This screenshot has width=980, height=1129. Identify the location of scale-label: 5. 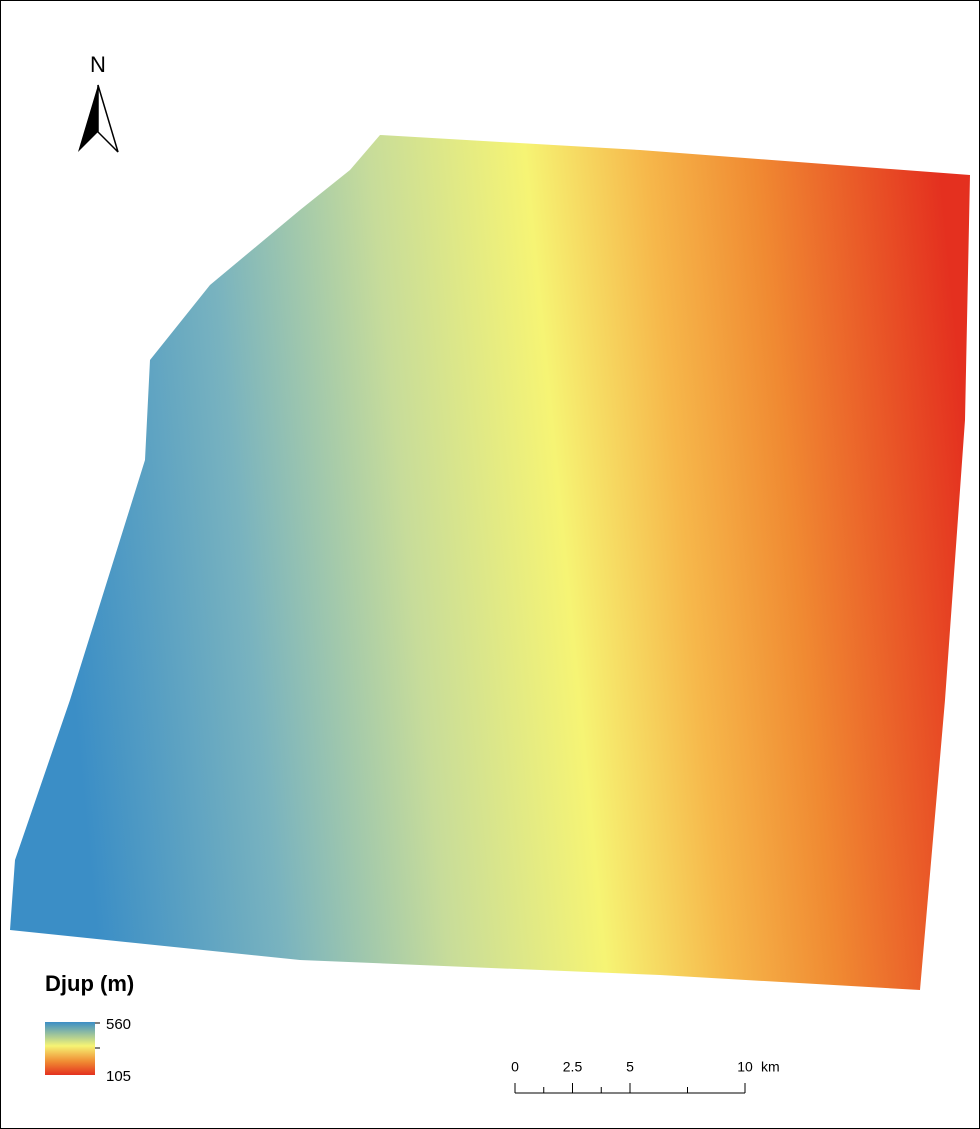
(630, 1067).